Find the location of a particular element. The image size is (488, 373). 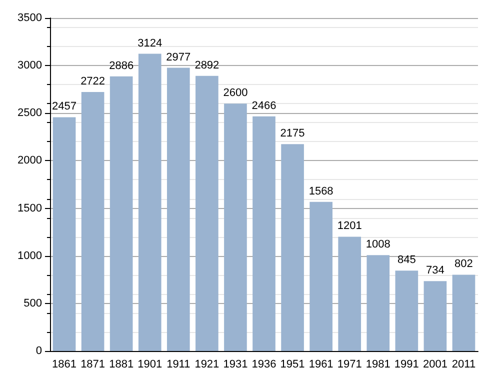

x-tick-label: 1931 is located at coordinates (235, 364).